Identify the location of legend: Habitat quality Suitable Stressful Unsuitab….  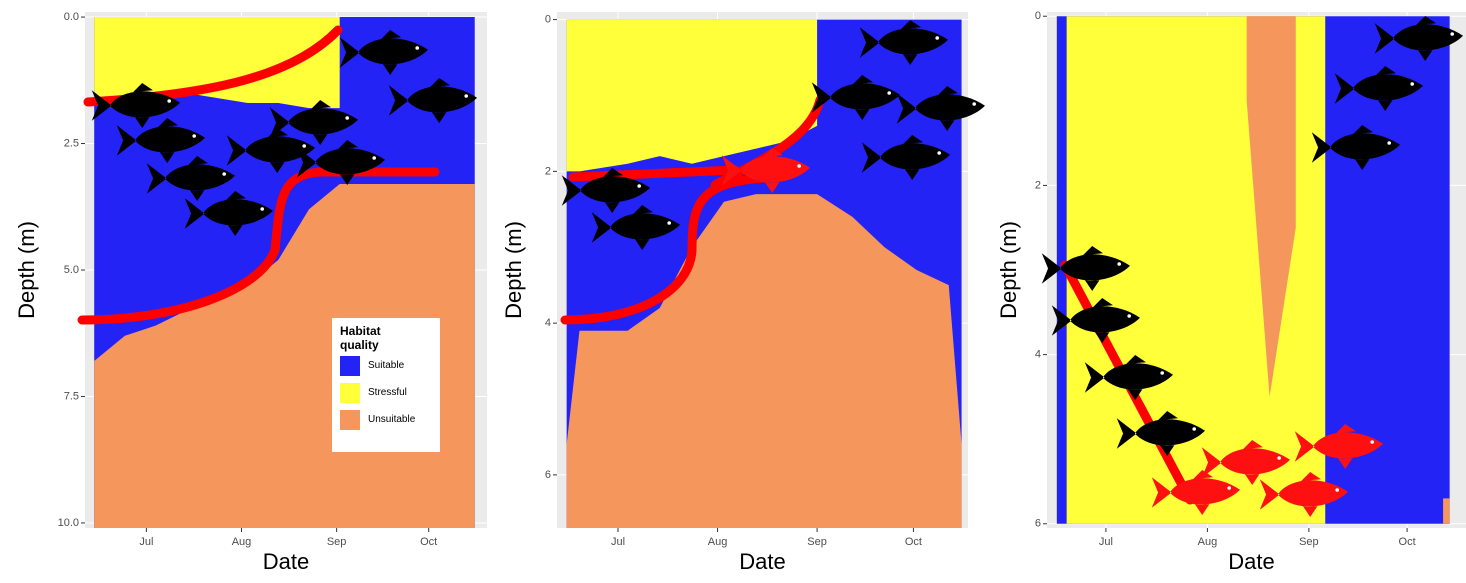
(386, 385).